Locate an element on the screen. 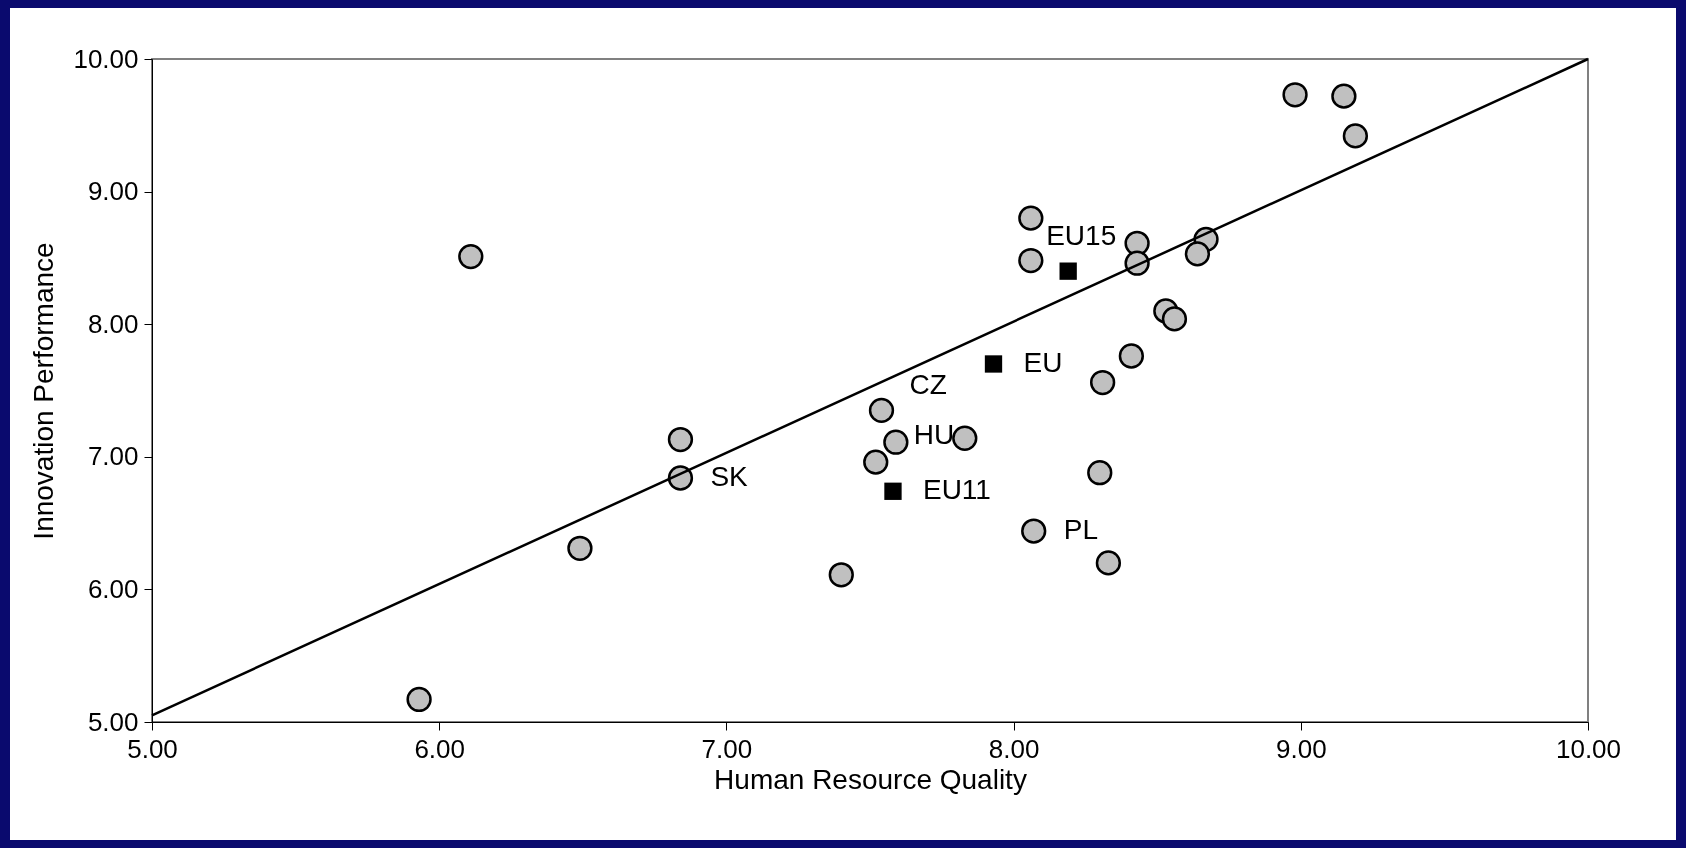  y-tick-label: 6.00 is located at coordinates (113, 588).